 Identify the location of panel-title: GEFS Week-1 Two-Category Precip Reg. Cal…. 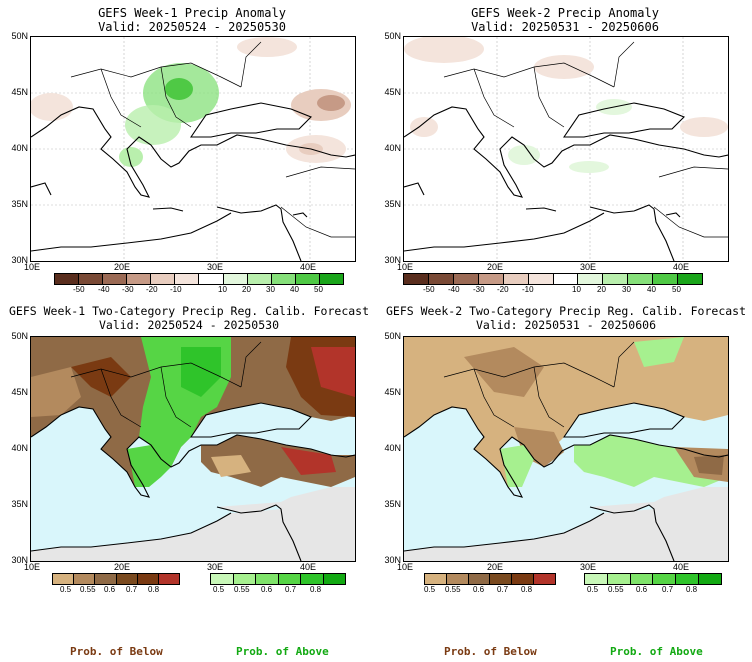
(189, 318).